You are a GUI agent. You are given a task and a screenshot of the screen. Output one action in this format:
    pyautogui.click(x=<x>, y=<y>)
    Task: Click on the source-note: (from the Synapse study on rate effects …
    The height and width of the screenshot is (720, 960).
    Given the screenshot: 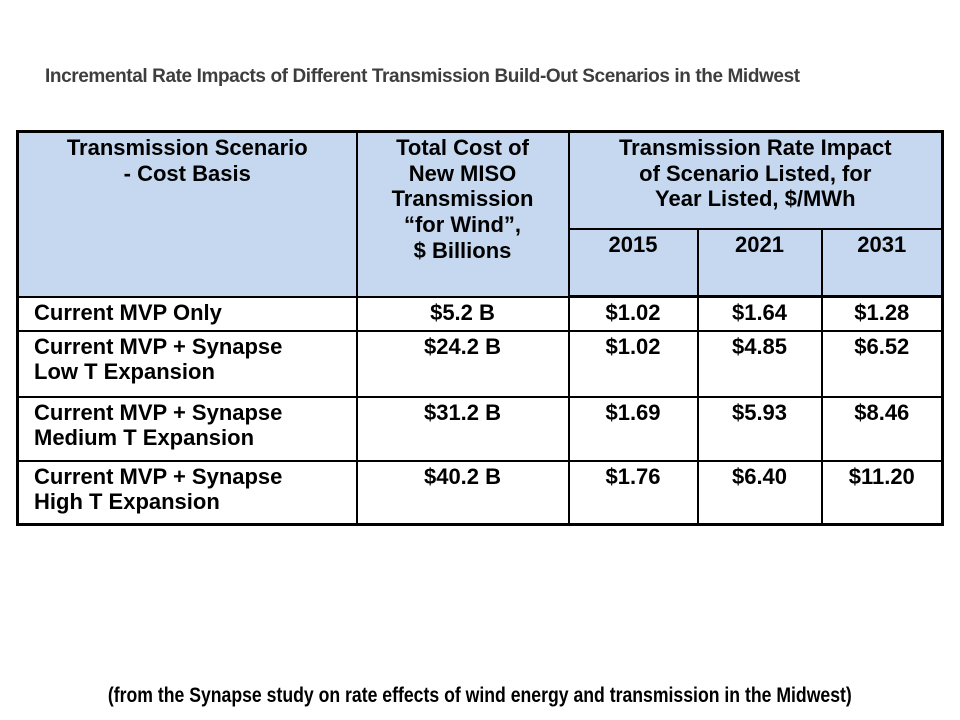 What is the action you would take?
    pyautogui.click(x=480, y=696)
    